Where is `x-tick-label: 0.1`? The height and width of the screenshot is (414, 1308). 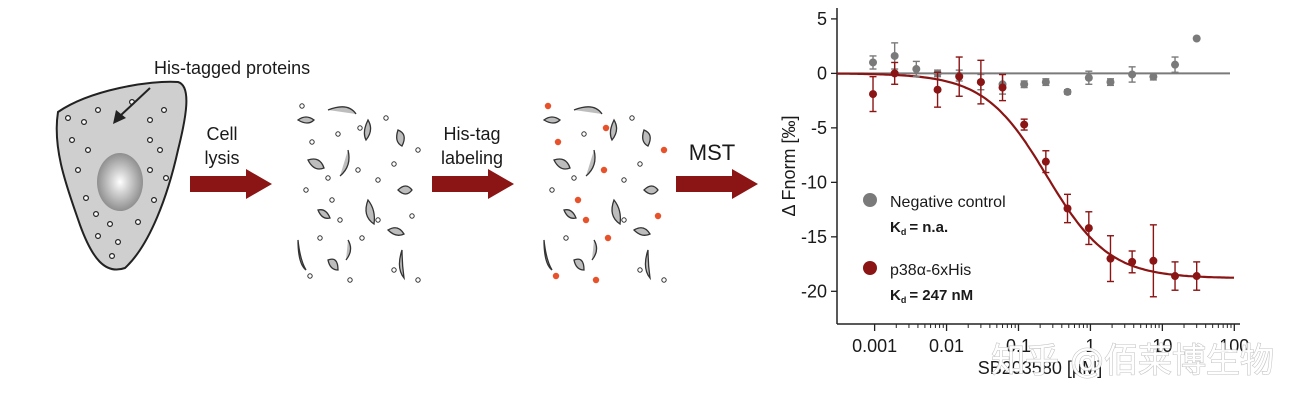 x-tick-label: 0.1 is located at coordinates (1018, 346).